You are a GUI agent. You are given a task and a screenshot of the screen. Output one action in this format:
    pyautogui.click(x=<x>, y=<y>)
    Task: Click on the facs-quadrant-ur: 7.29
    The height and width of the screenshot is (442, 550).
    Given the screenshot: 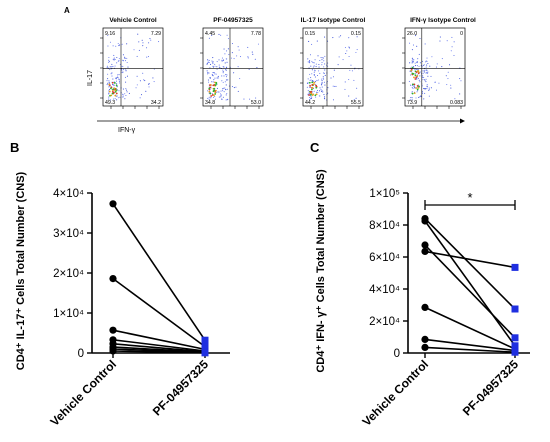 What is the action you would take?
    pyautogui.click(x=156, y=34)
    